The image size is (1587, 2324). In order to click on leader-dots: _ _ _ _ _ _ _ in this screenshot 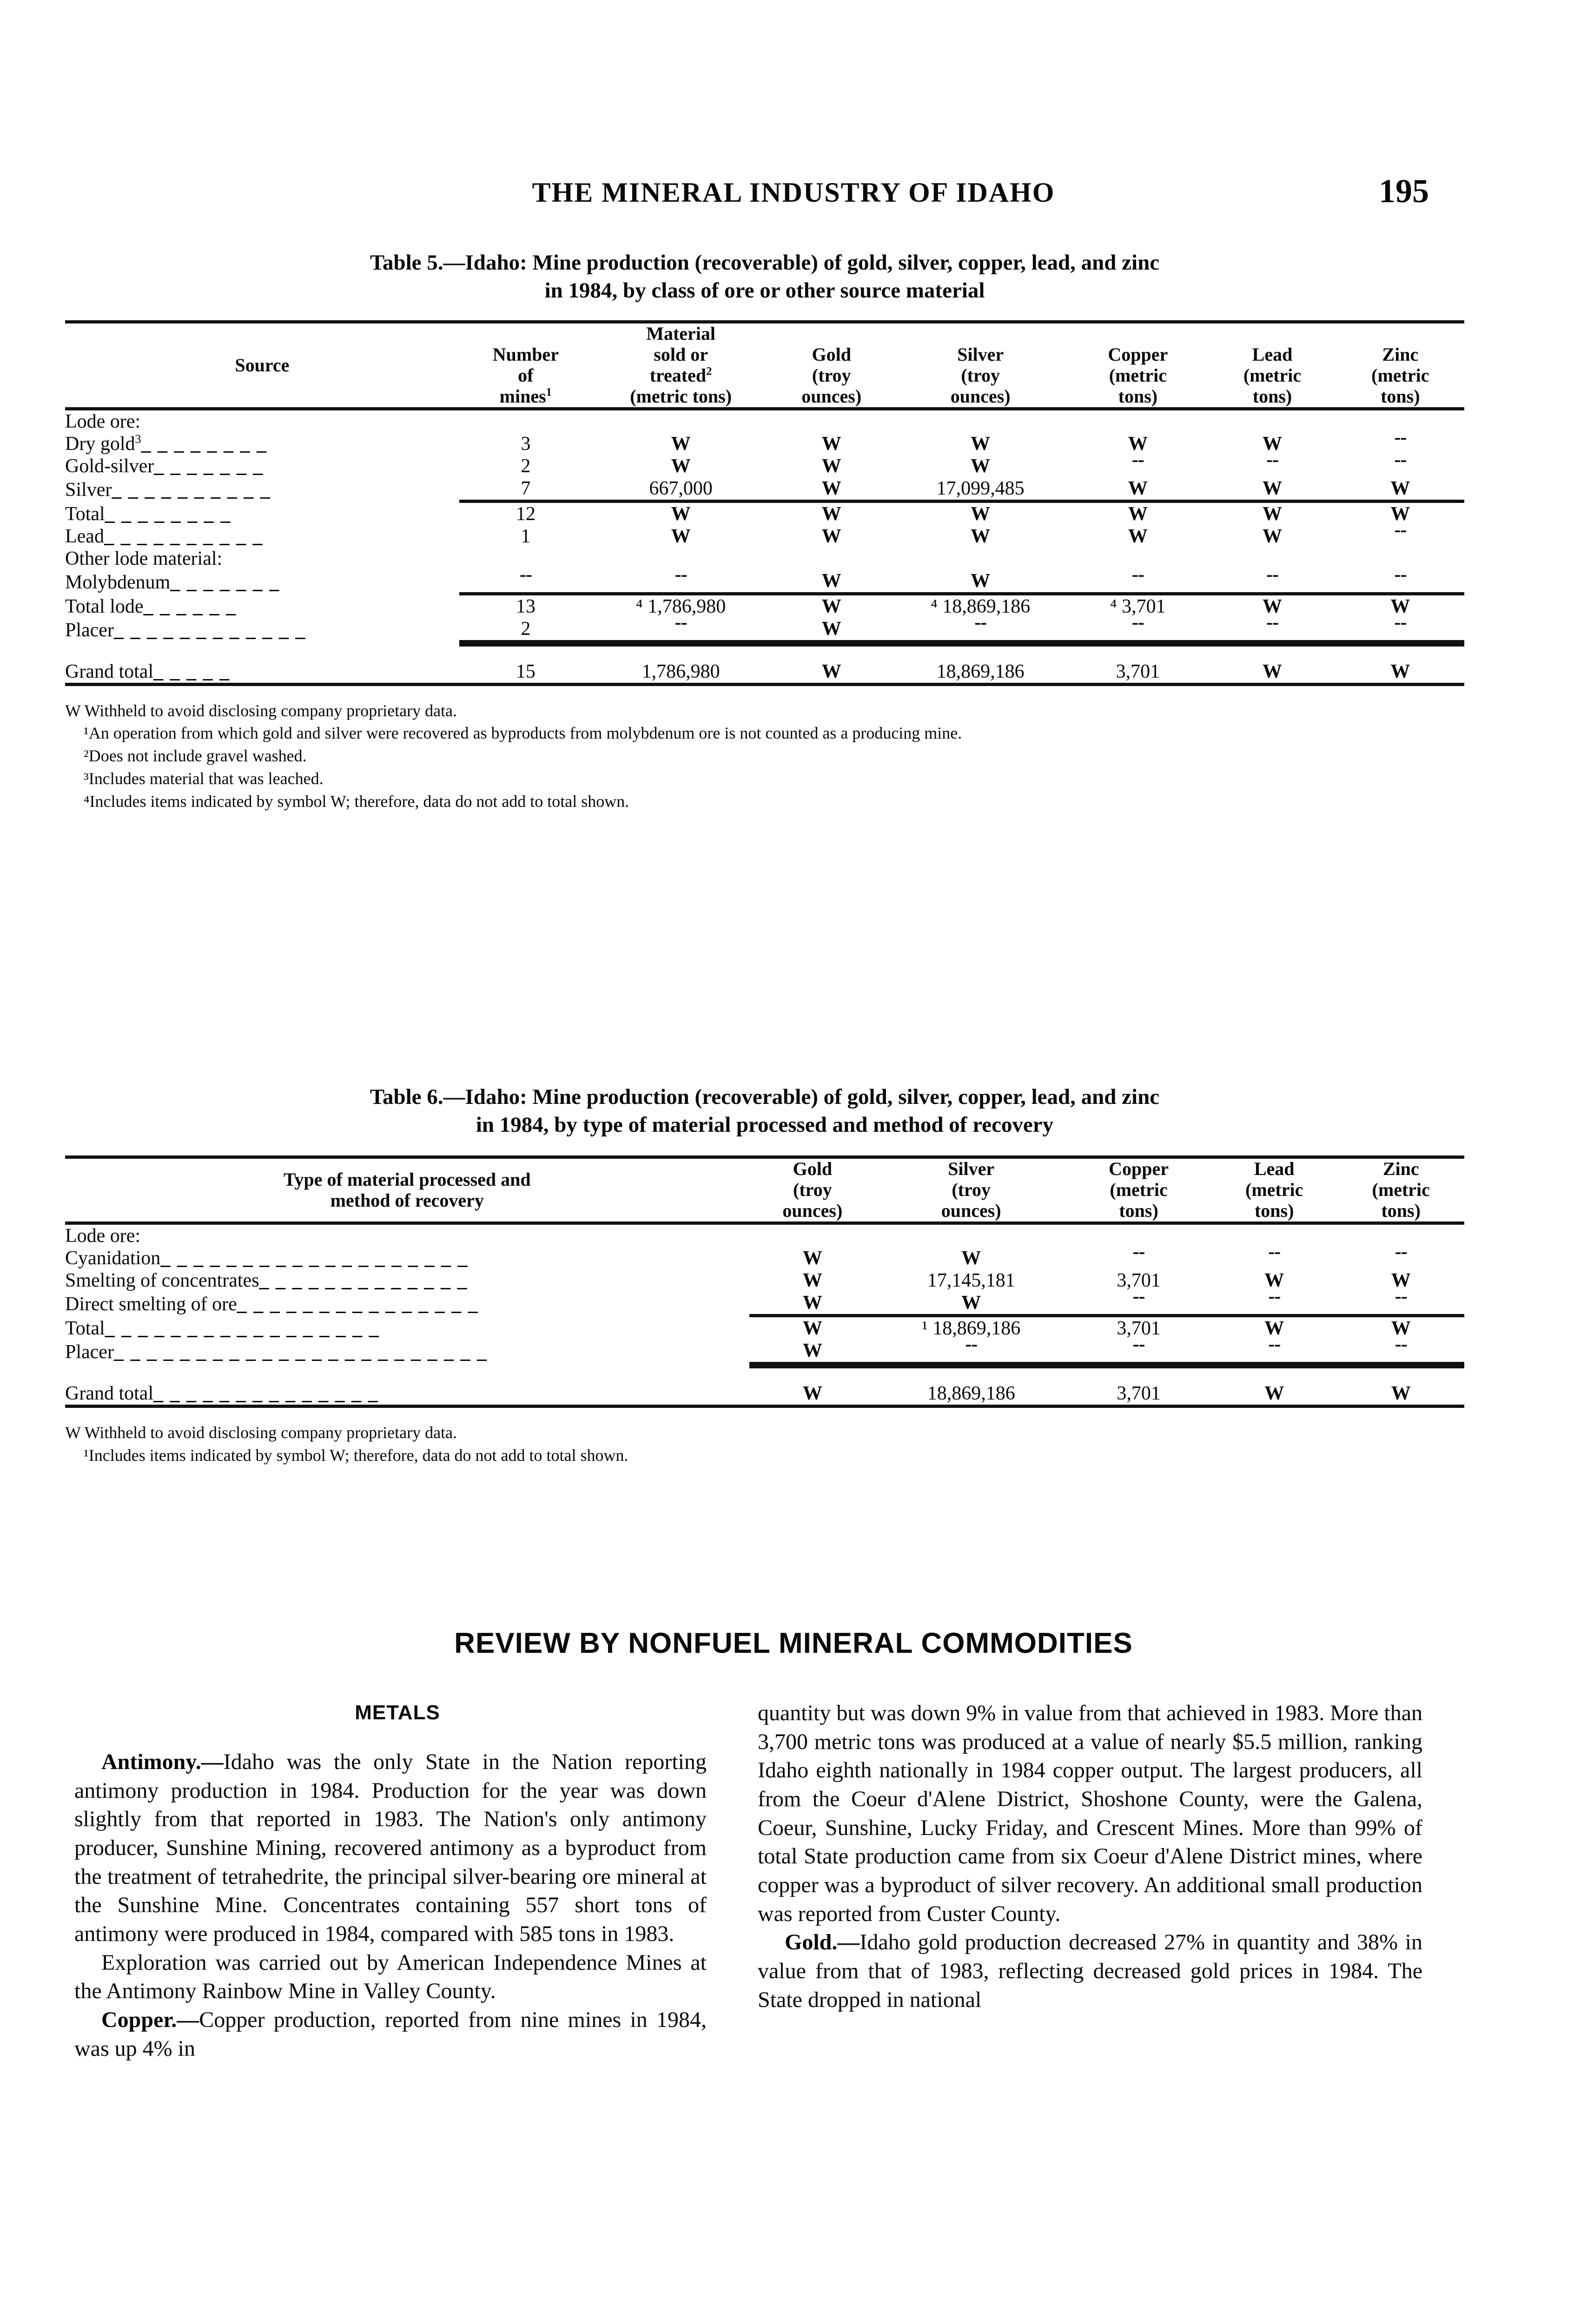, I will do `click(209, 466)`.